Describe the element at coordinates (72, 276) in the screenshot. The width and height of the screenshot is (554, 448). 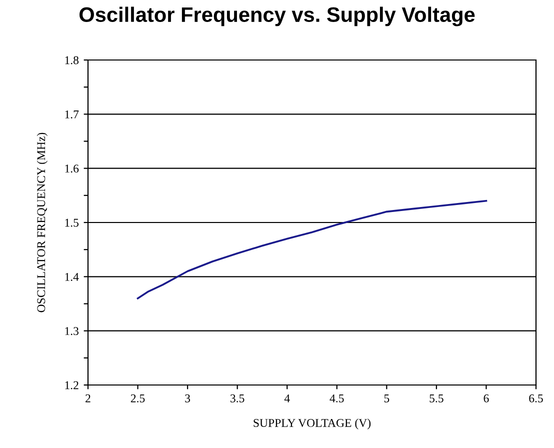
I see `y-tick-label: 1.4` at that location.